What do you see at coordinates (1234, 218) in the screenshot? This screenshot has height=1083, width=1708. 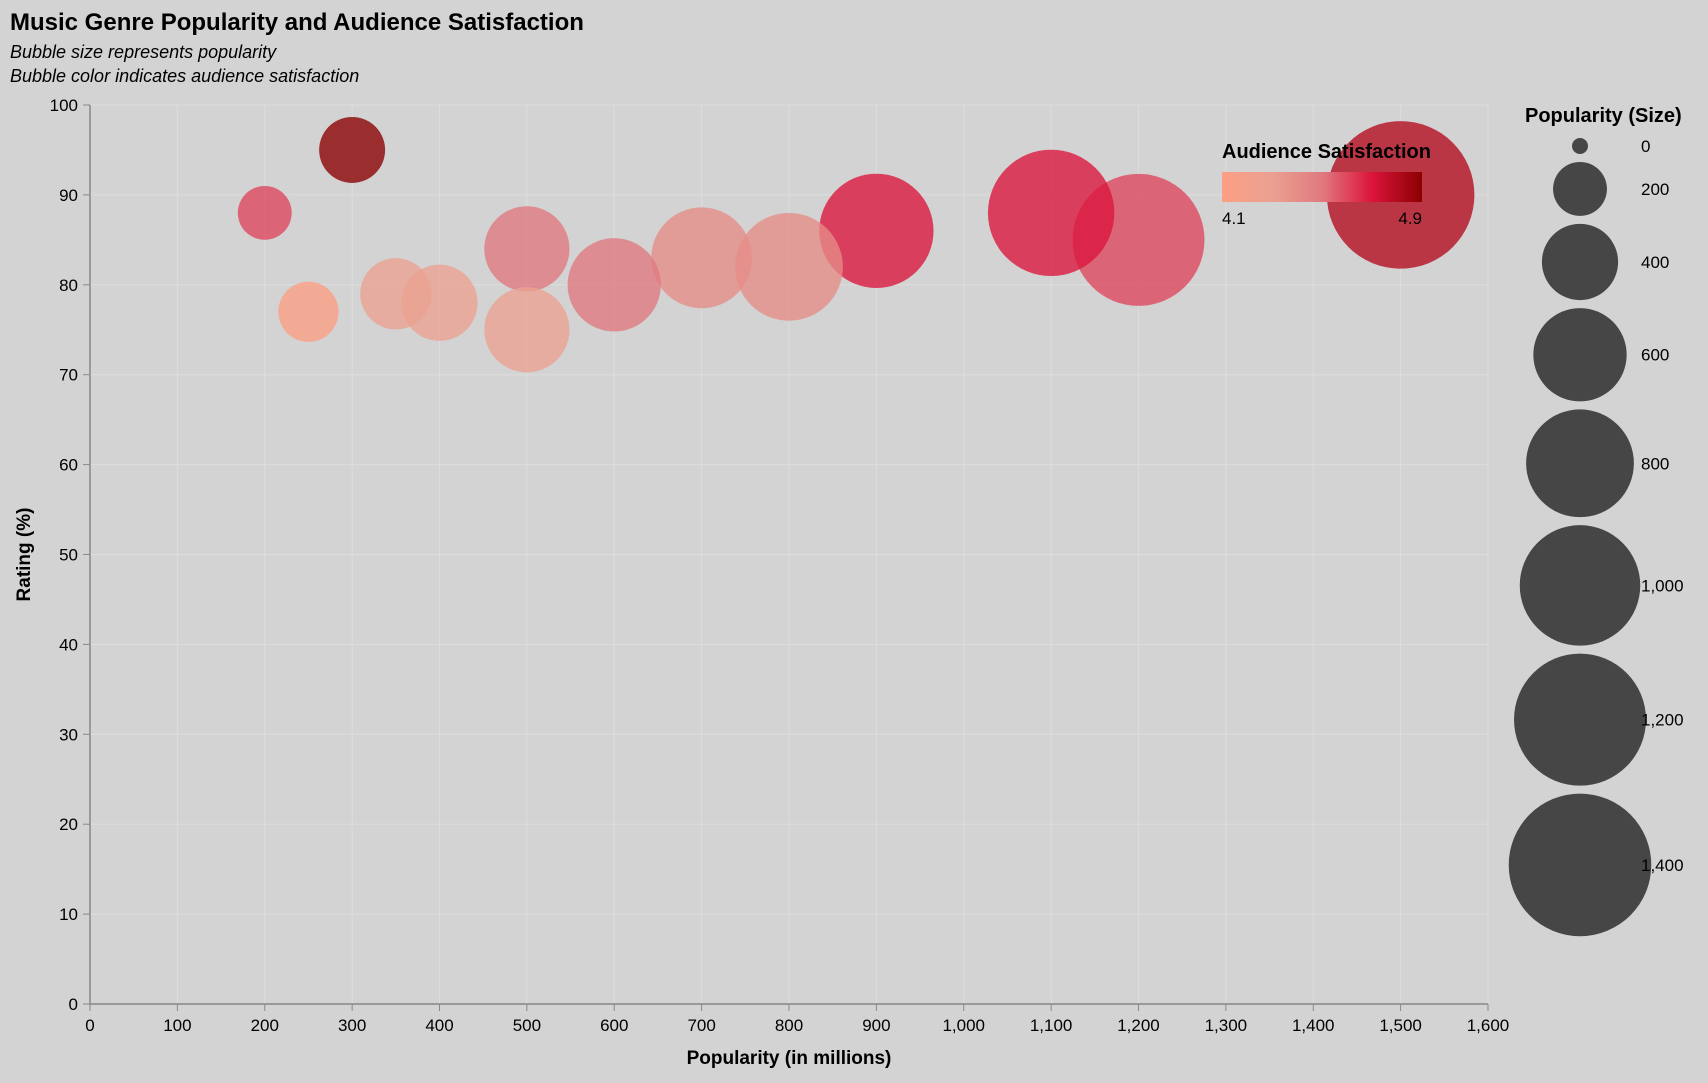 I see `color-legend-min-label: 4.1` at bounding box center [1234, 218].